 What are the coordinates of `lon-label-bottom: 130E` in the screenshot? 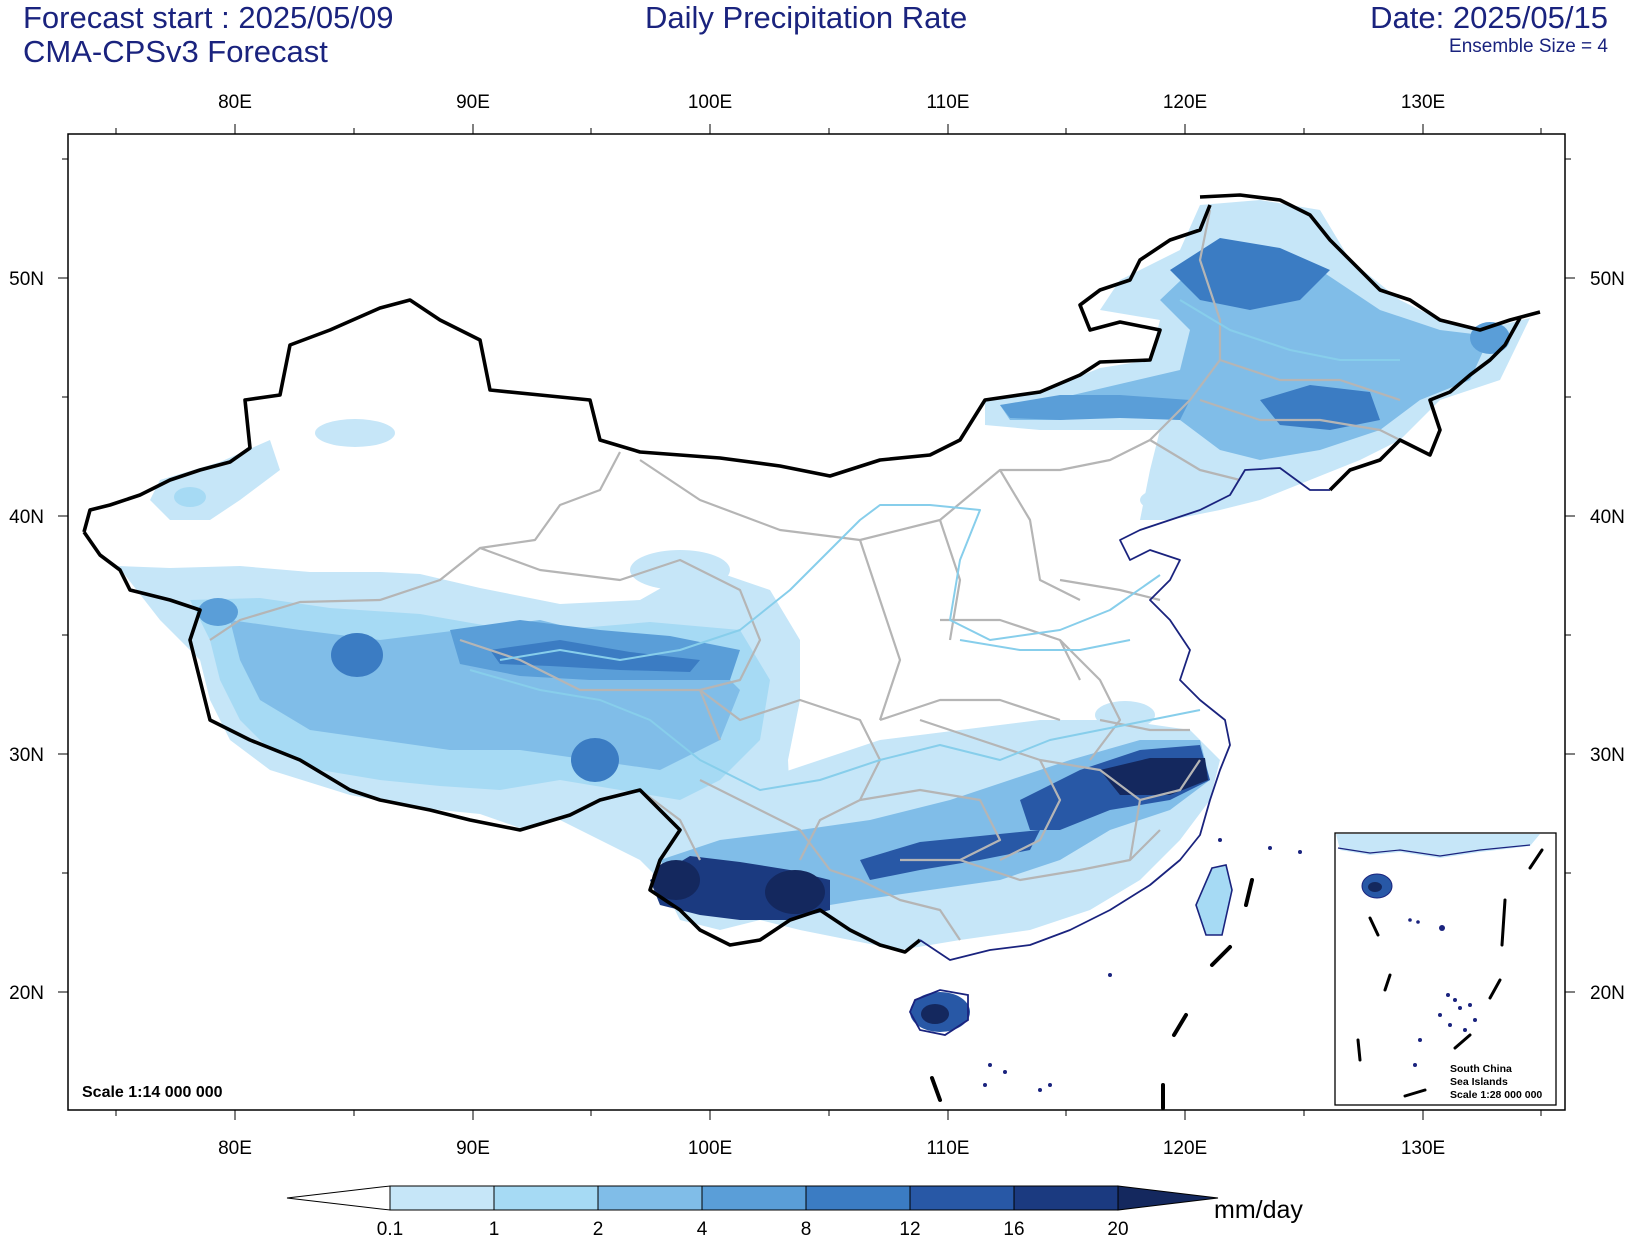 It's located at (1423, 1148).